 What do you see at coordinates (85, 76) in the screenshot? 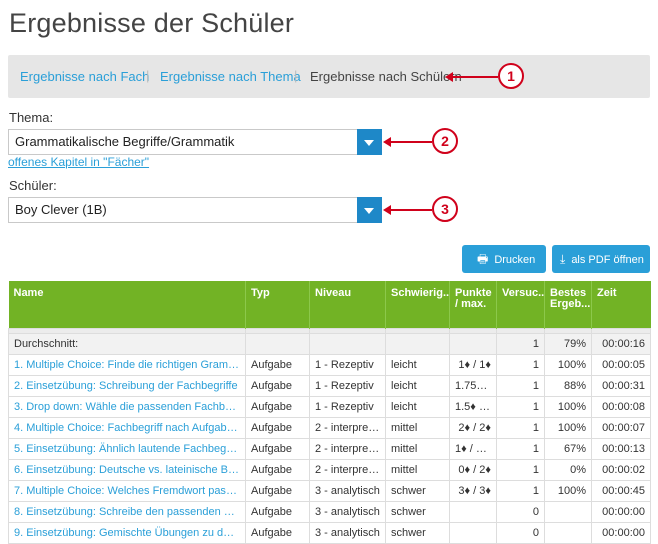
I see `tab-by-subject: Ergebnisse nach Fach` at bounding box center [85, 76].